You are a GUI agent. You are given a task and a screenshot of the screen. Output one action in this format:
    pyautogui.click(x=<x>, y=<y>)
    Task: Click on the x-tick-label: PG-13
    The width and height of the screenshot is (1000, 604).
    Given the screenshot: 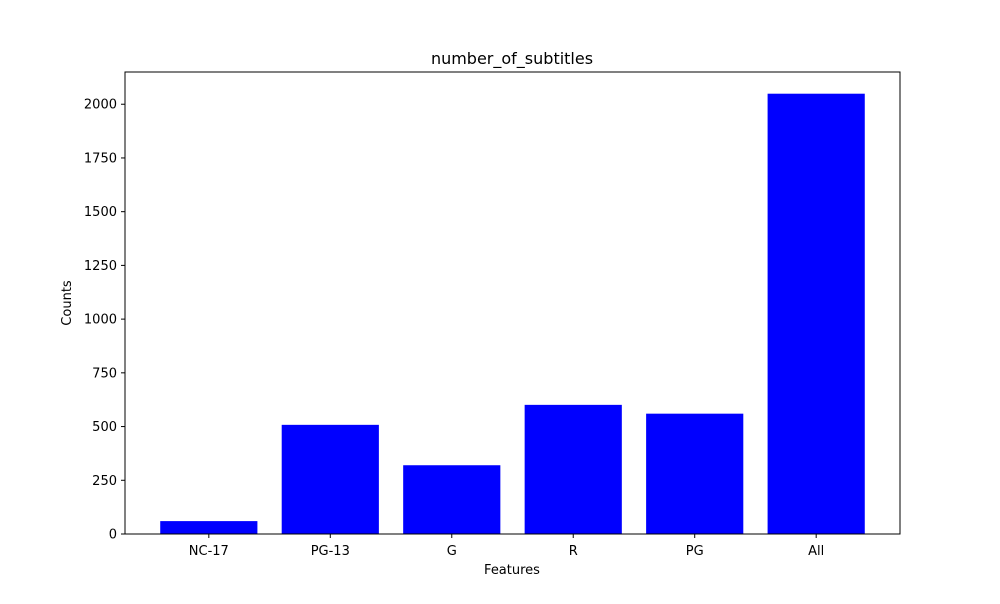 What is the action you would take?
    pyautogui.click(x=330, y=551)
    